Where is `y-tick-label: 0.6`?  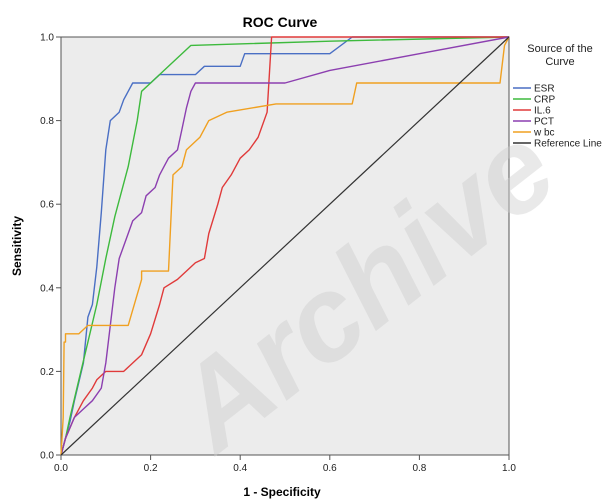 y-tick-label: 0.6 is located at coordinates (47, 205).